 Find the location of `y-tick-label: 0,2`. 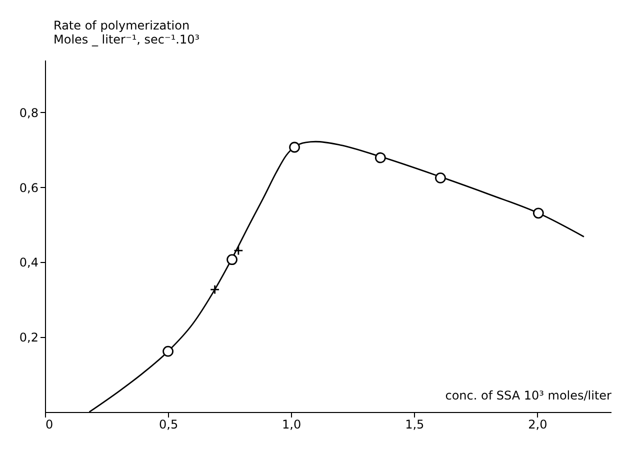

y-tick-label: 0,2 is located at coordinates (28, 337).